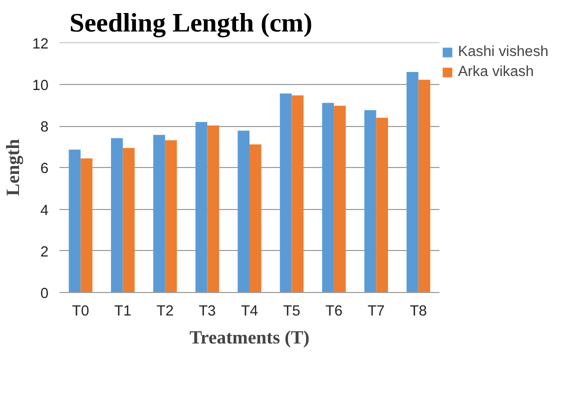 The height and width of the screenshot is (414, 583). What do you see at coordinates (496, 72) in the screenshot?
I see `legend-label: Arka vikash` at bounding box center [496, 72].